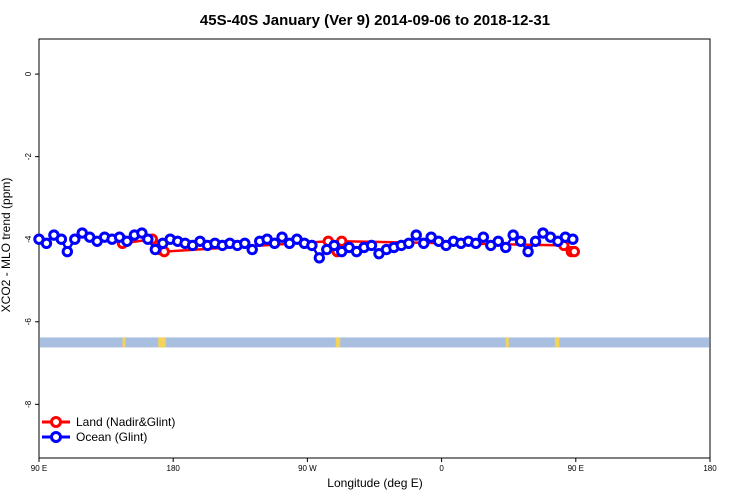 This screenshot has width=750, height=500. Describe the element at coordinates (374, 483) in the screenshot. I see `x-axis-label: Longitude (deg E)` at that location.